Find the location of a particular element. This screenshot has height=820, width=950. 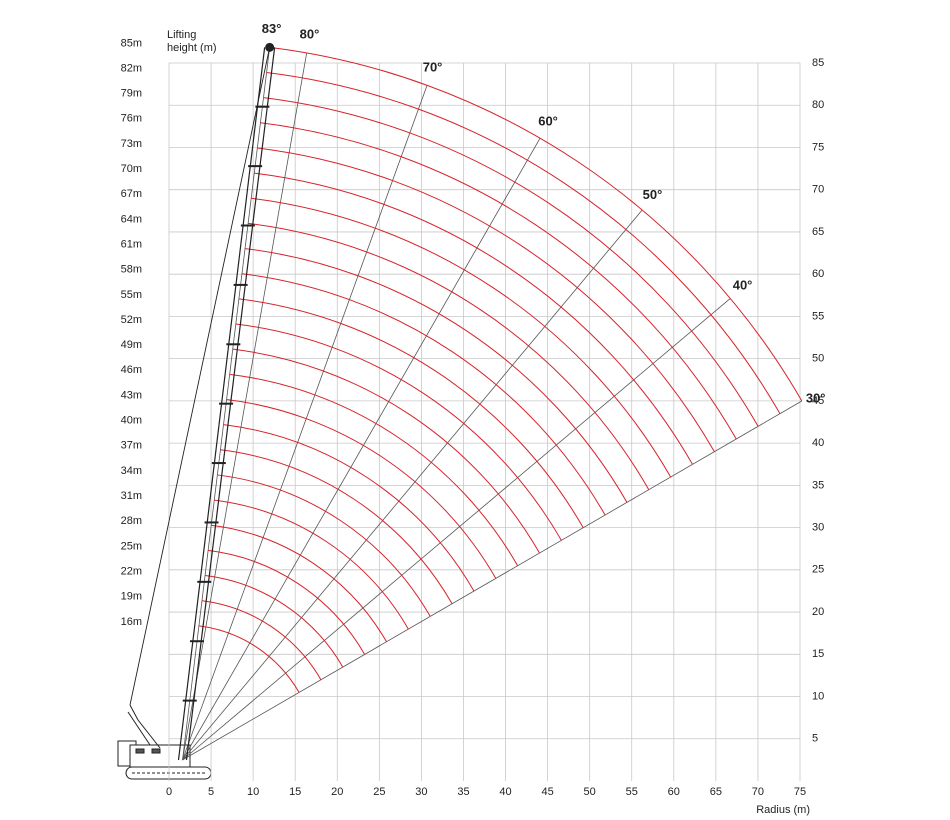

boom-length-label: 52m is located at coordinates (131, 320).